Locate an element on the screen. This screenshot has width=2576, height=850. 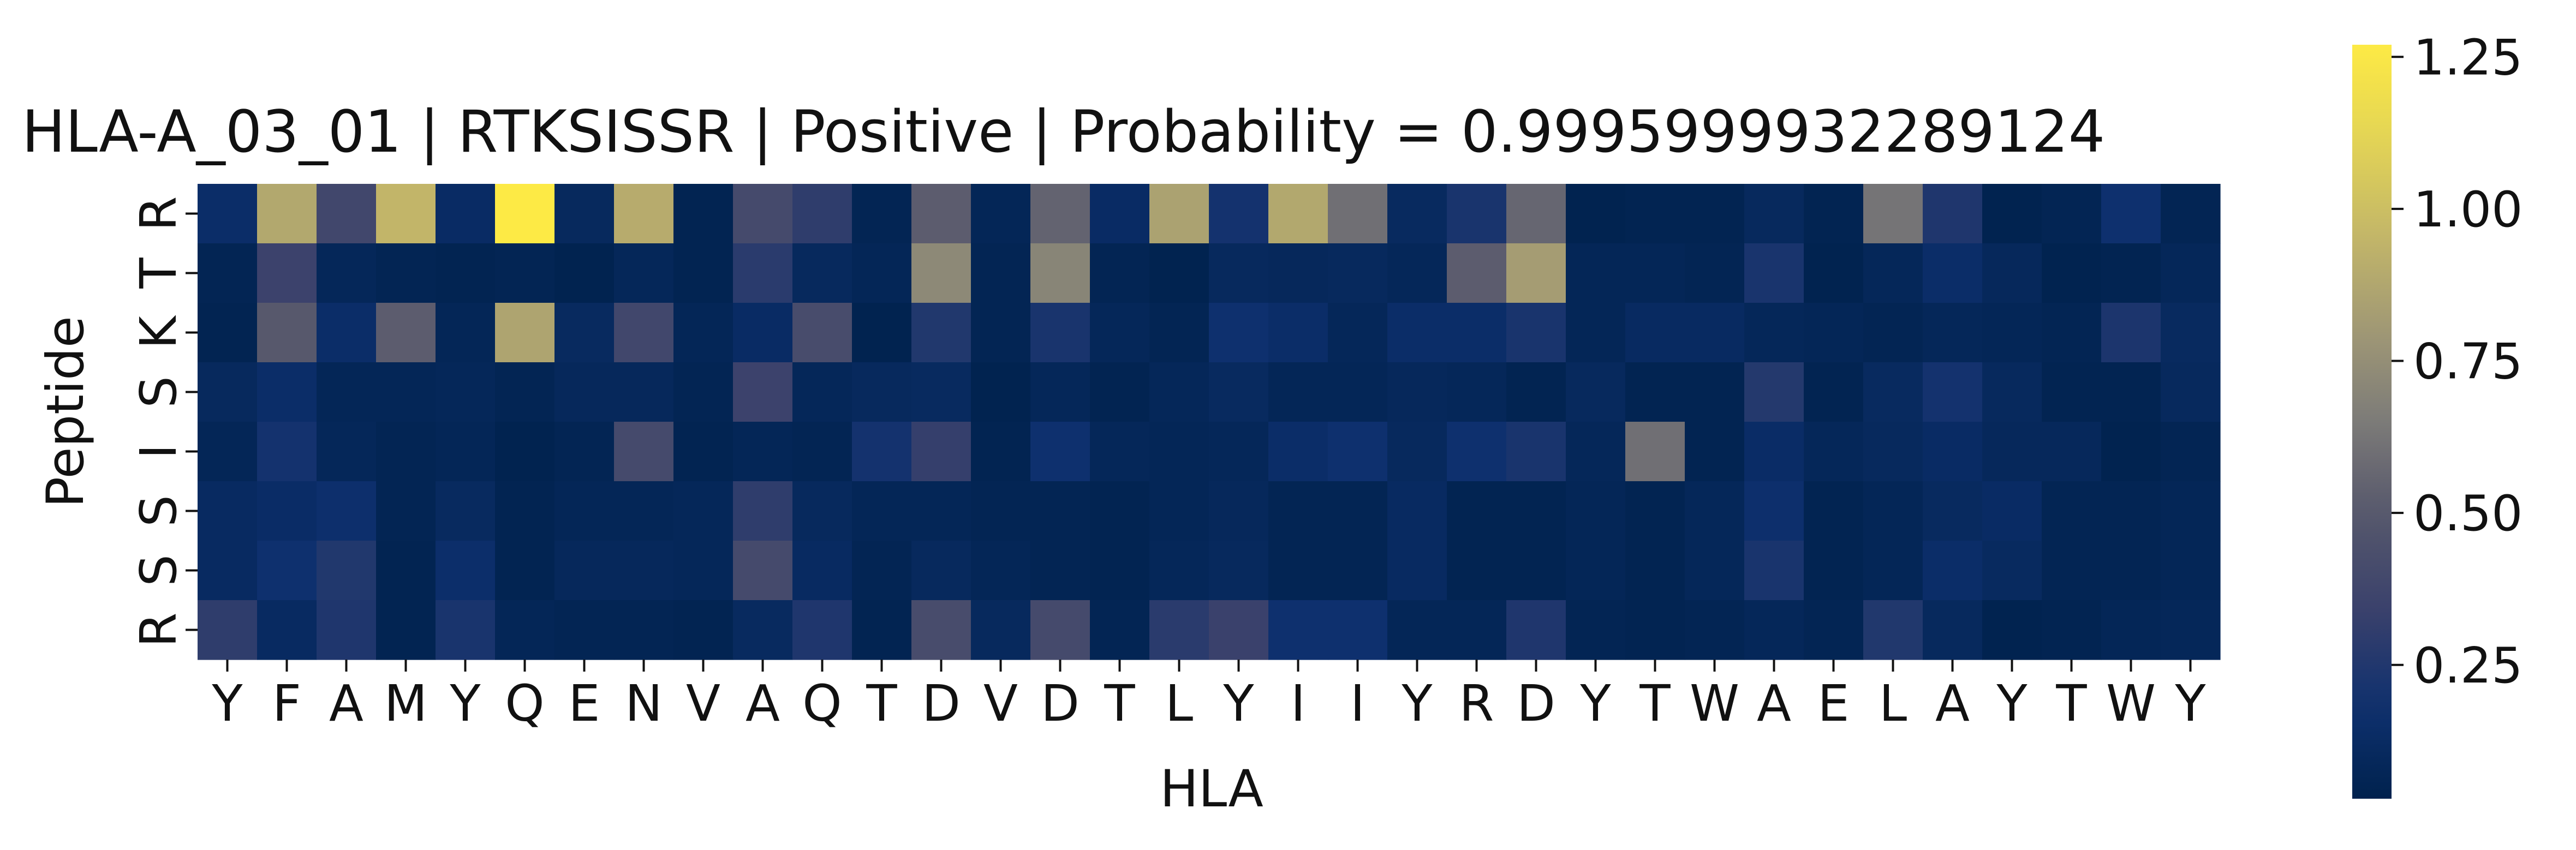
y-tick-label: T is located at coordinates (158, 273).